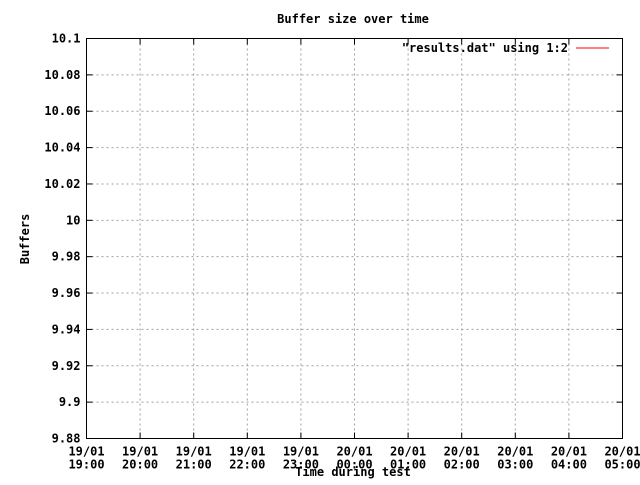  Describe the element at coordinates (66, 293) in the screenshot. I see `y-tick-label: 9.96` at that location.